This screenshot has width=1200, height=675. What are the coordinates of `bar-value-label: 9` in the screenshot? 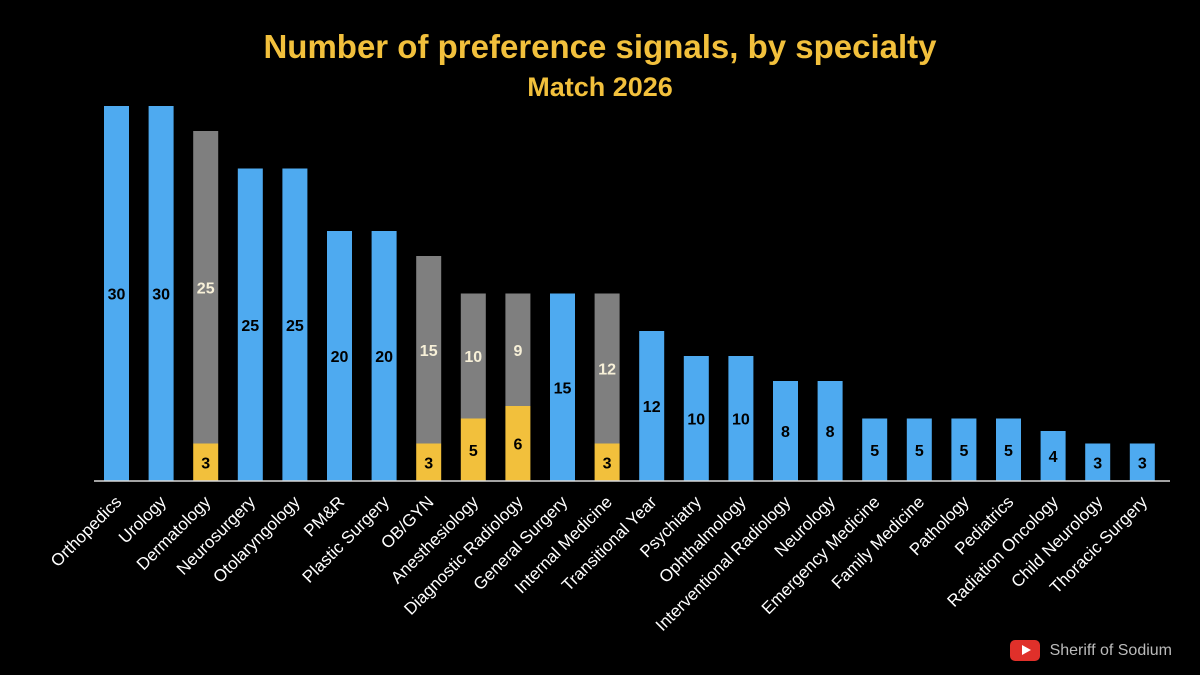 It's located at (517, 351).